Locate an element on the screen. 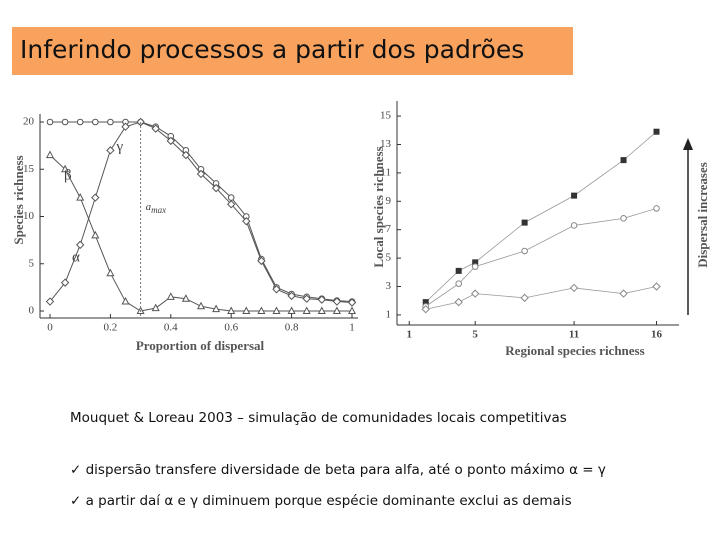 Image resolution: width=720 pixels, height=540 pixels. slide-title: Inferindo processos a partir dos padrões is located at coordinates (292, 51).